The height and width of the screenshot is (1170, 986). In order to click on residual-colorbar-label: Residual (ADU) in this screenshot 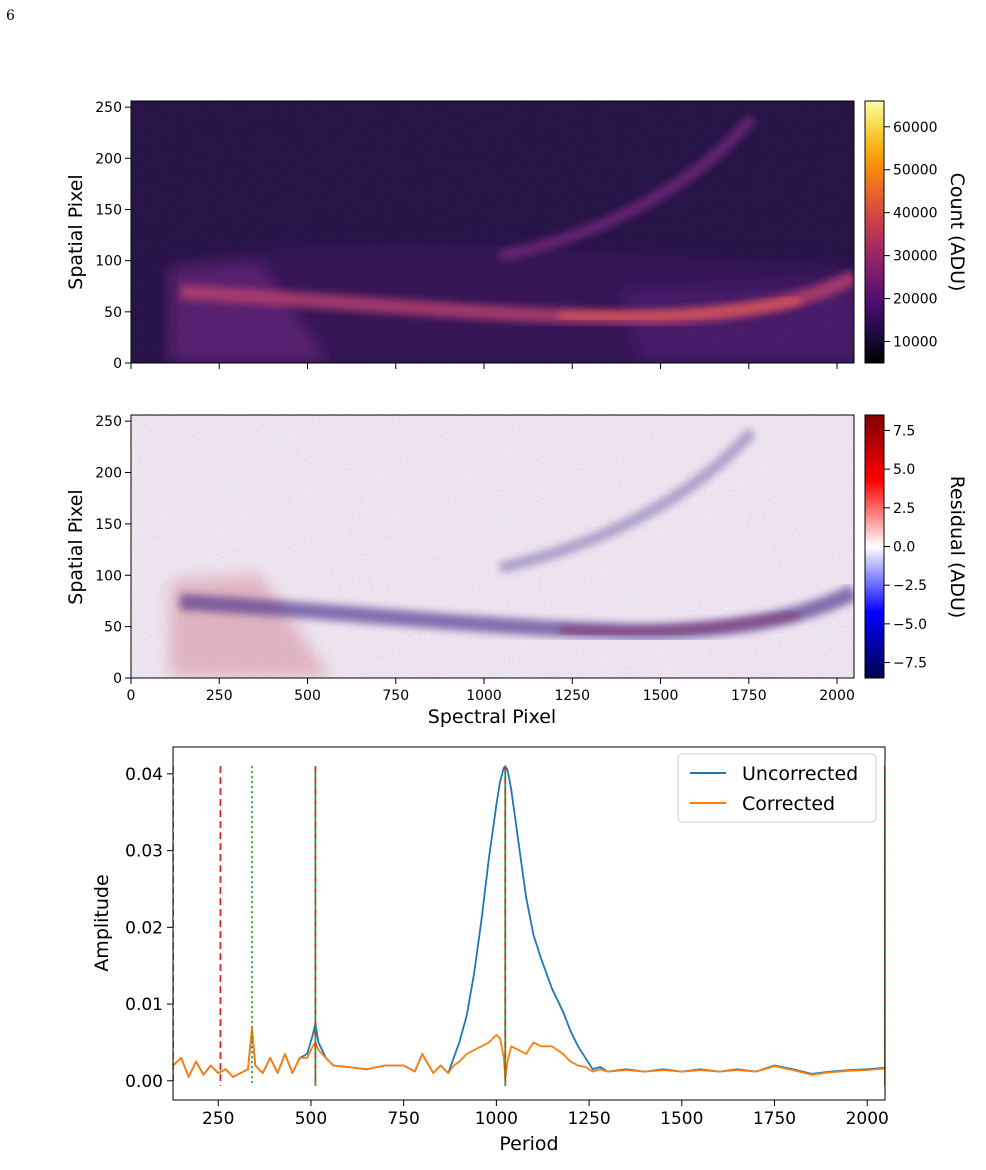, I will do `click(957, 547)`.